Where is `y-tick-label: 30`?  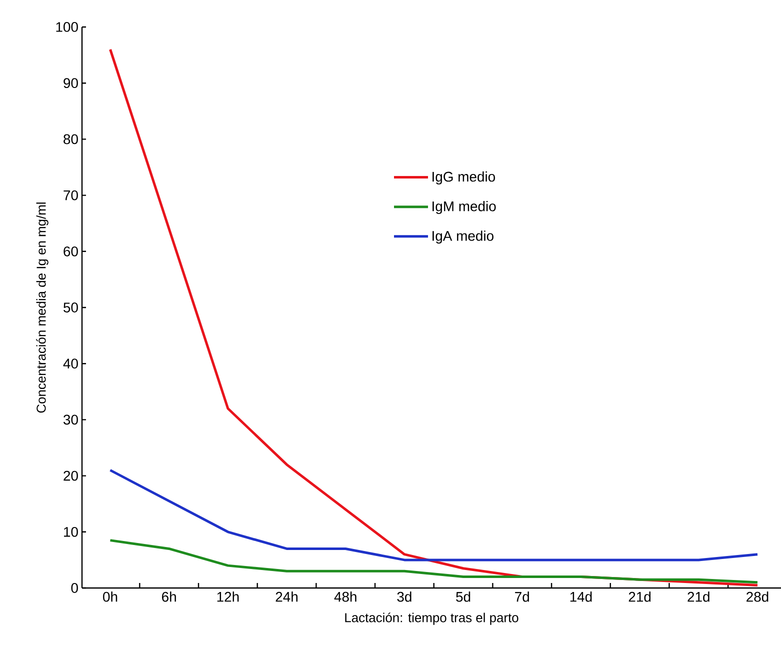 y-tick-label: 30 is located at coordinates (71, 419).